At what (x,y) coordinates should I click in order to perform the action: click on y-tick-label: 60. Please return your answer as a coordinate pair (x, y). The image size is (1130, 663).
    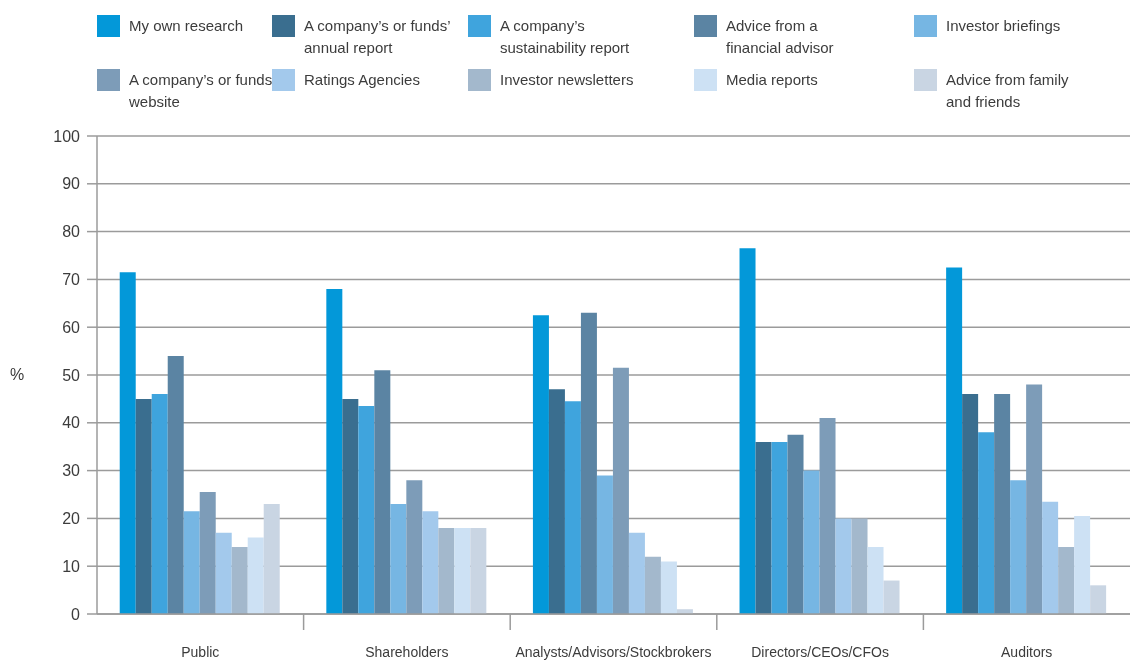
    Looking at the image, I should click on (71, 327).